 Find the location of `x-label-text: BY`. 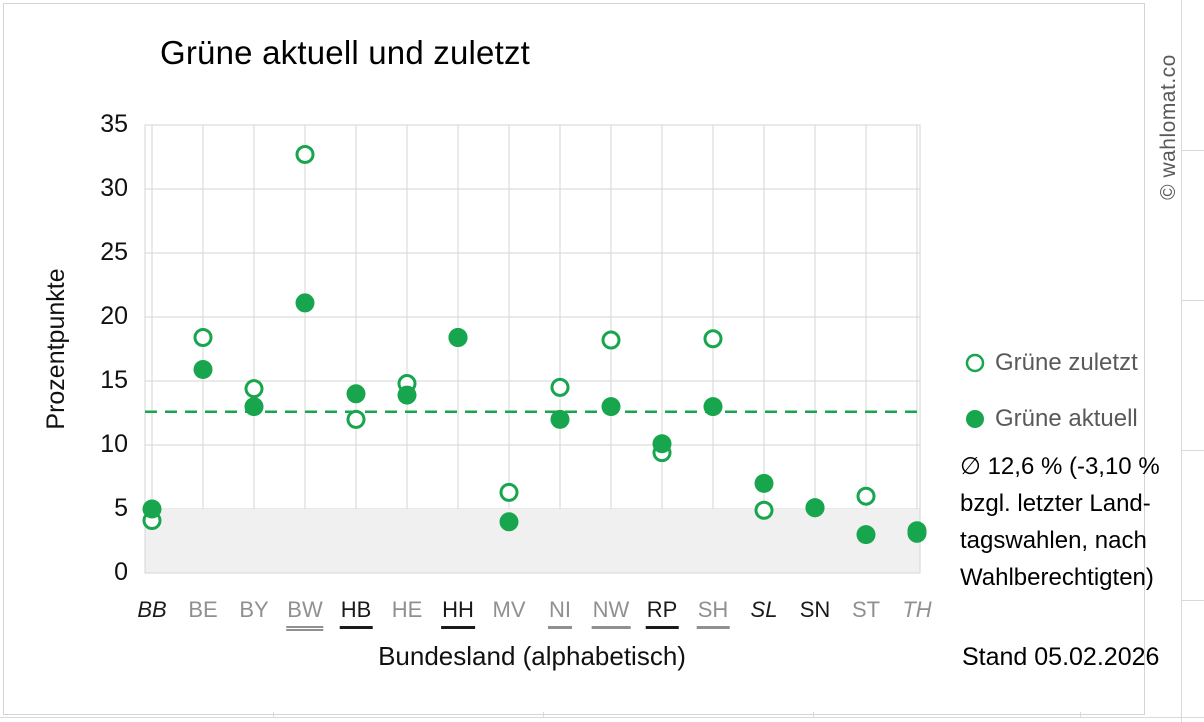

x-label-text: BY is located at coordinates (254, 609).